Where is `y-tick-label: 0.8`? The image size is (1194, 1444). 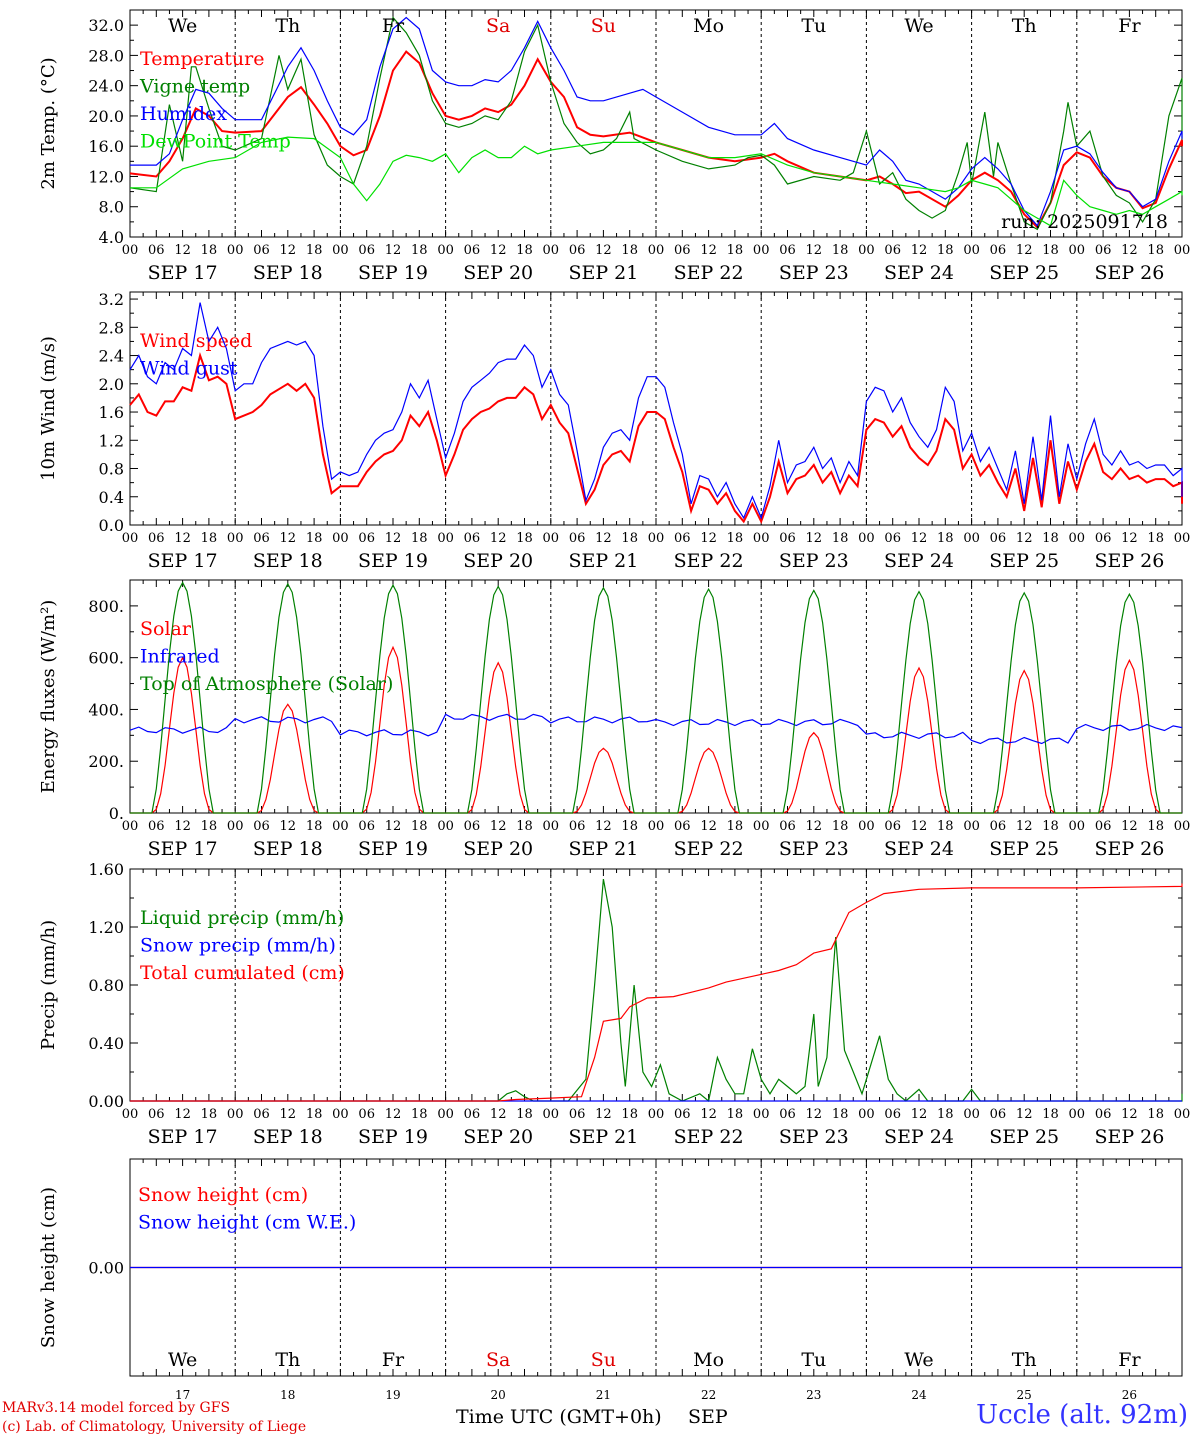 y-tick-label: 0.8 is located at coordinates (111, 469).